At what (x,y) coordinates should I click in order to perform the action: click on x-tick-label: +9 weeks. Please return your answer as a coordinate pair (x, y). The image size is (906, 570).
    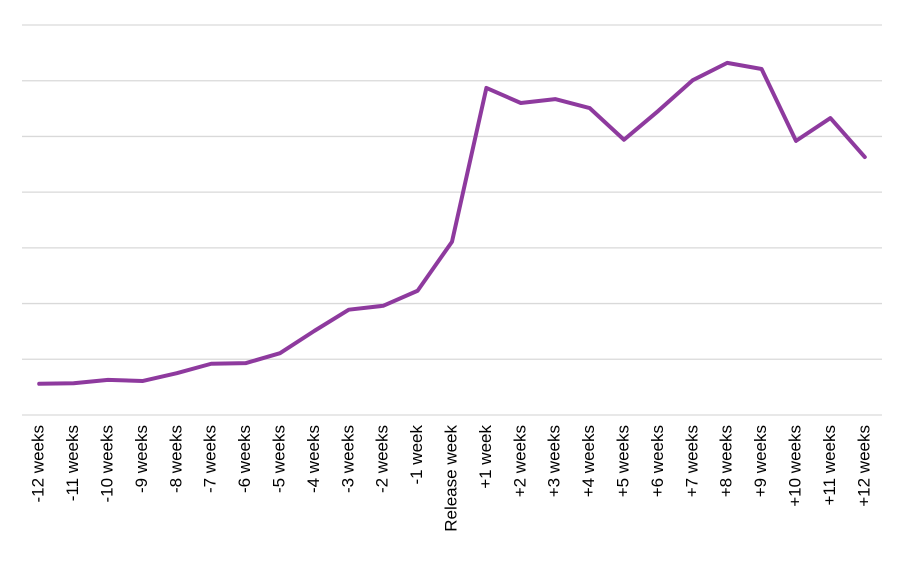
    Looking at the image, I should click on (760, 461).